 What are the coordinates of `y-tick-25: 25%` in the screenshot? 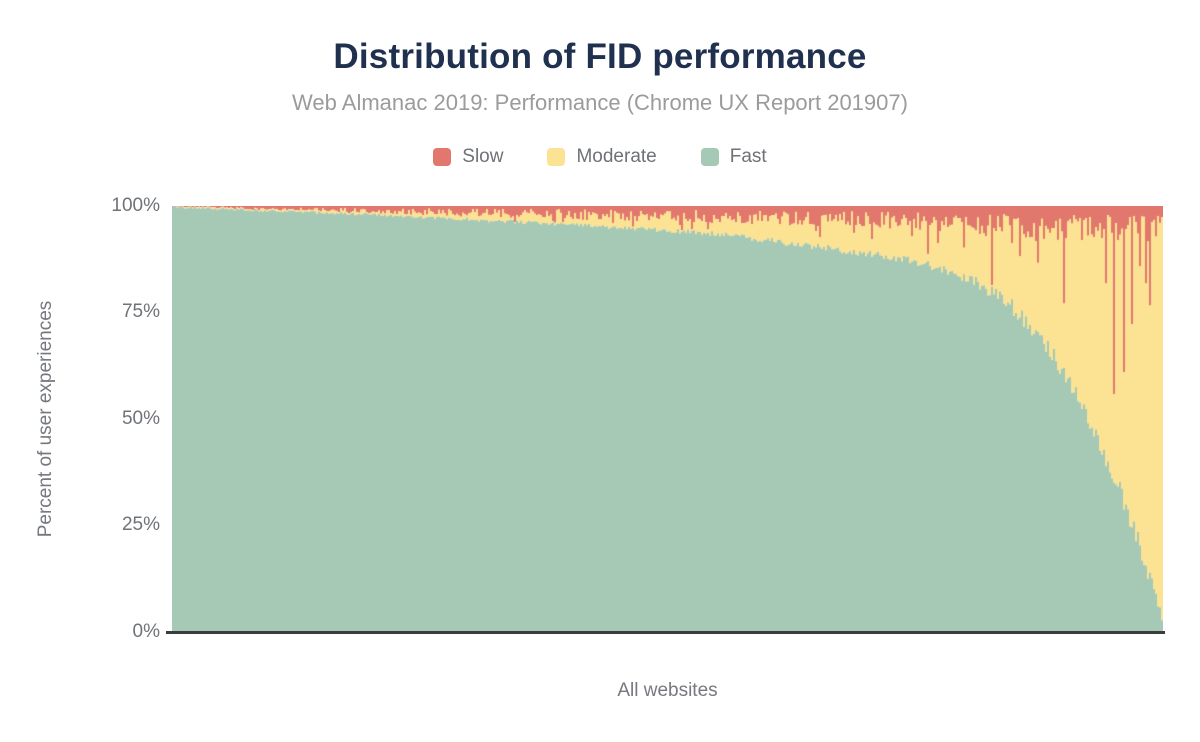 It's located at (140, 524).